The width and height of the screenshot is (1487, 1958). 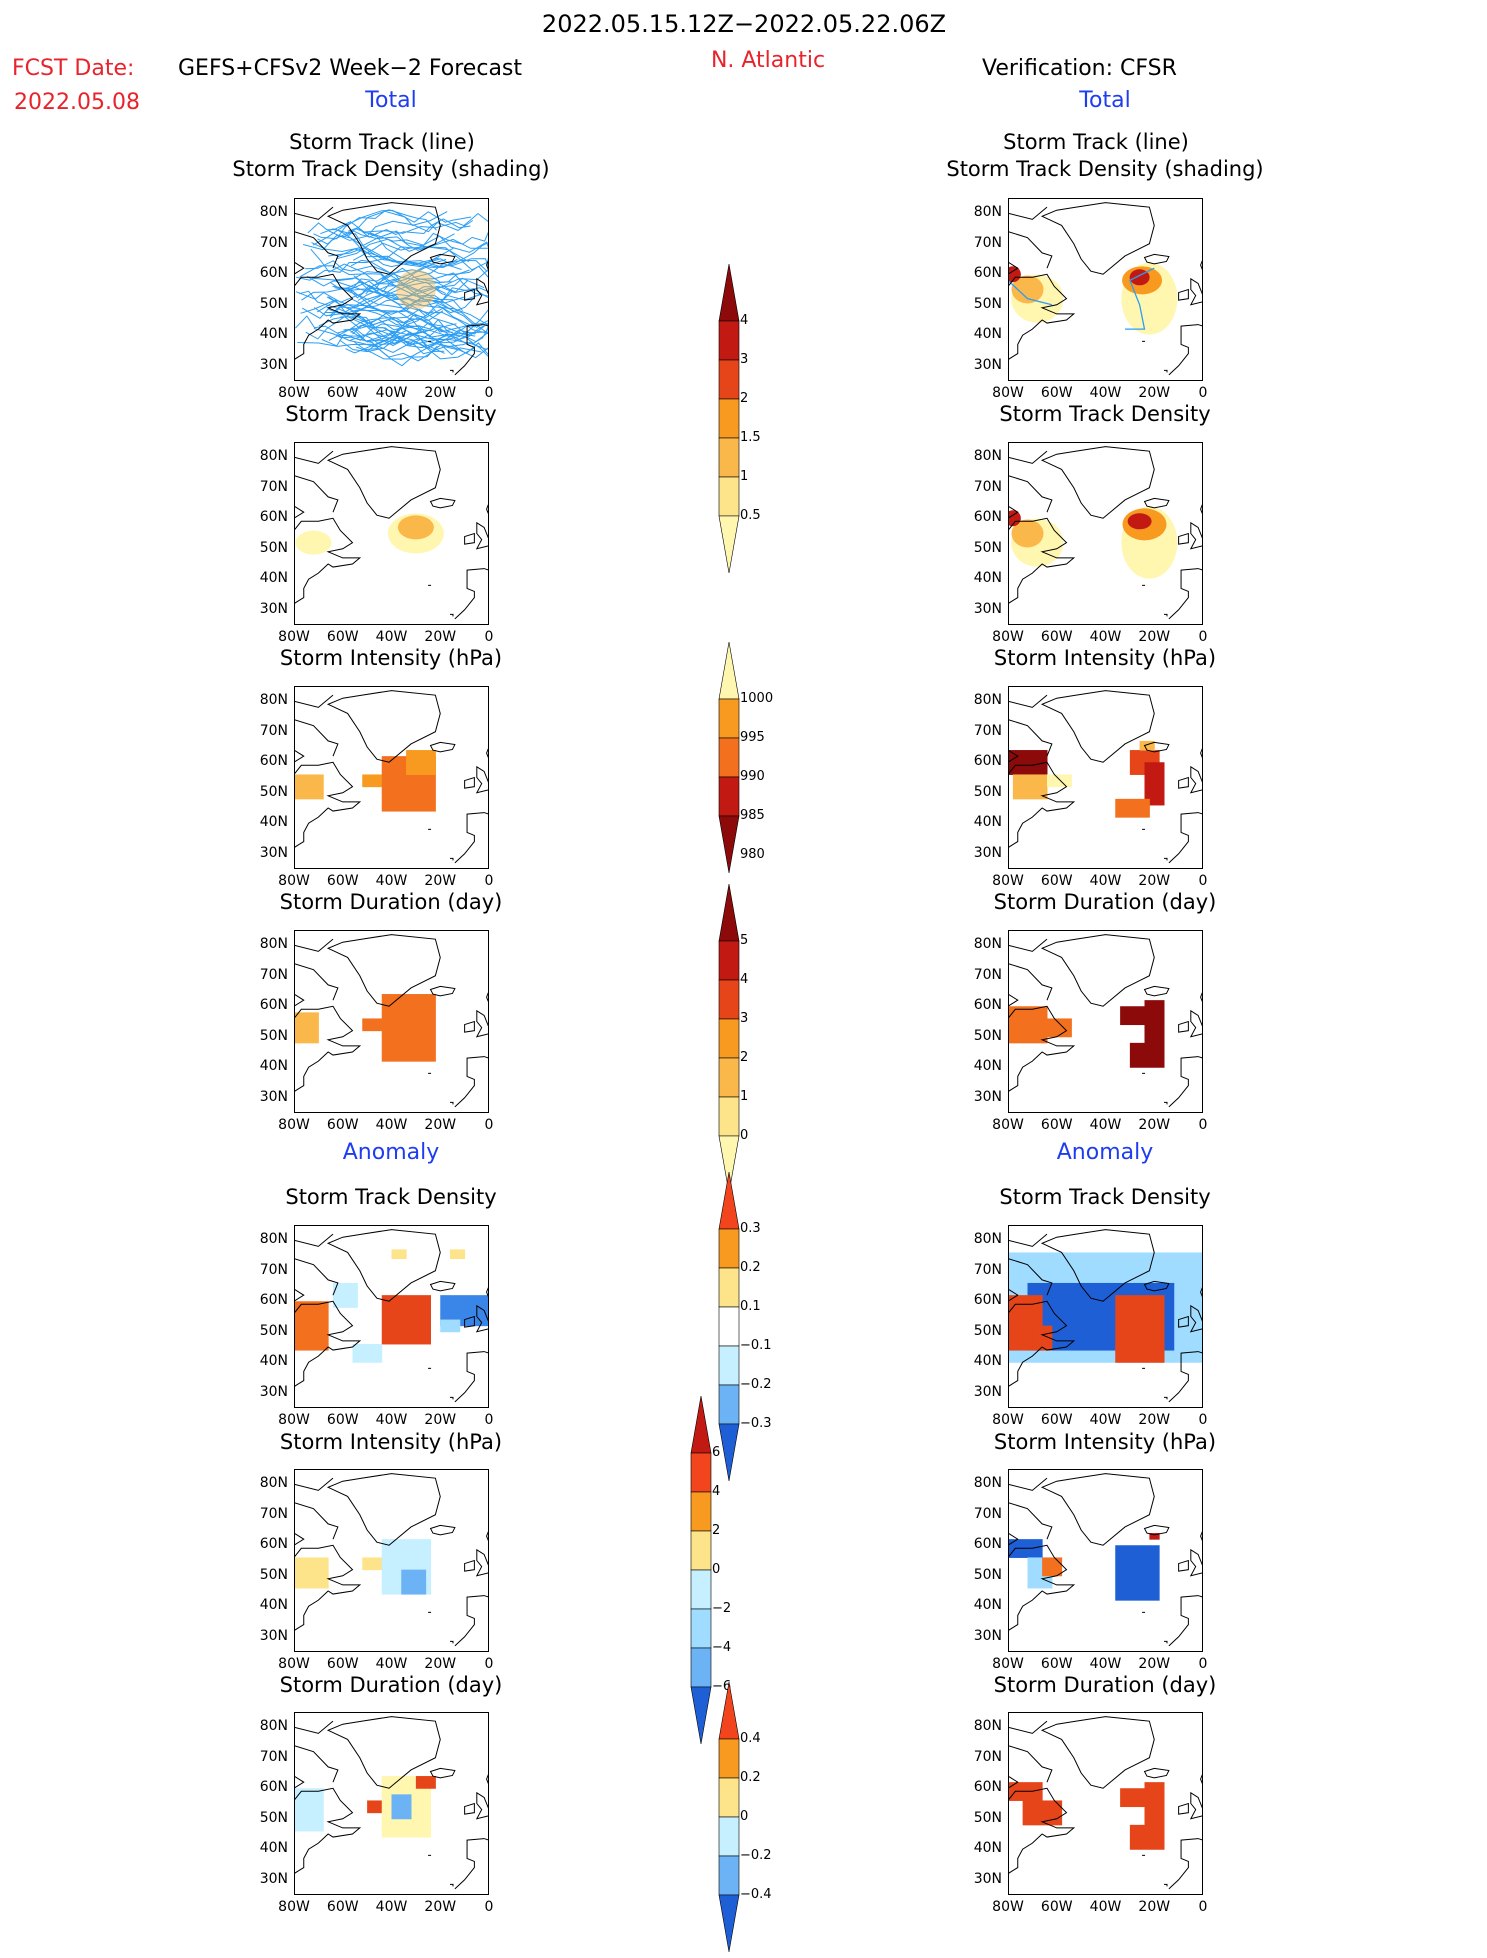 What do you see at coordinates (745, 1819) in the screenshot?
I see `colorbar-duration-anom: 0.4 0.2 0 −0.2 −0.4` at bounding box center [745, 1819].